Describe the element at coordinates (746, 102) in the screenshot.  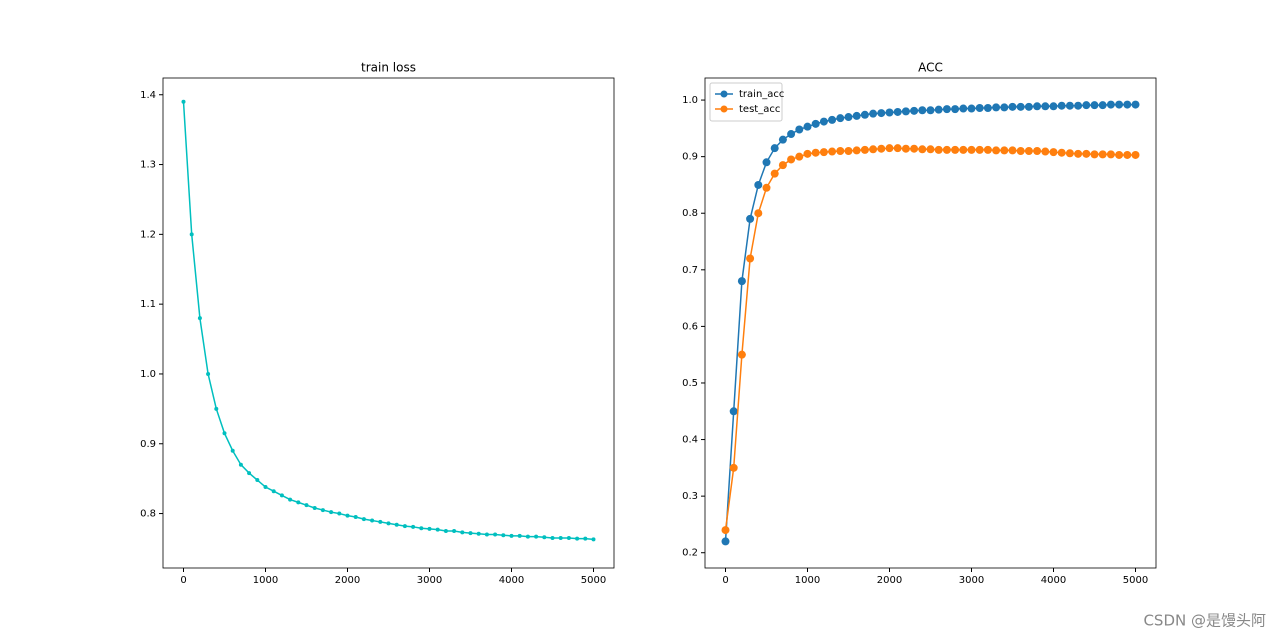
I see `legend-box` at that location.